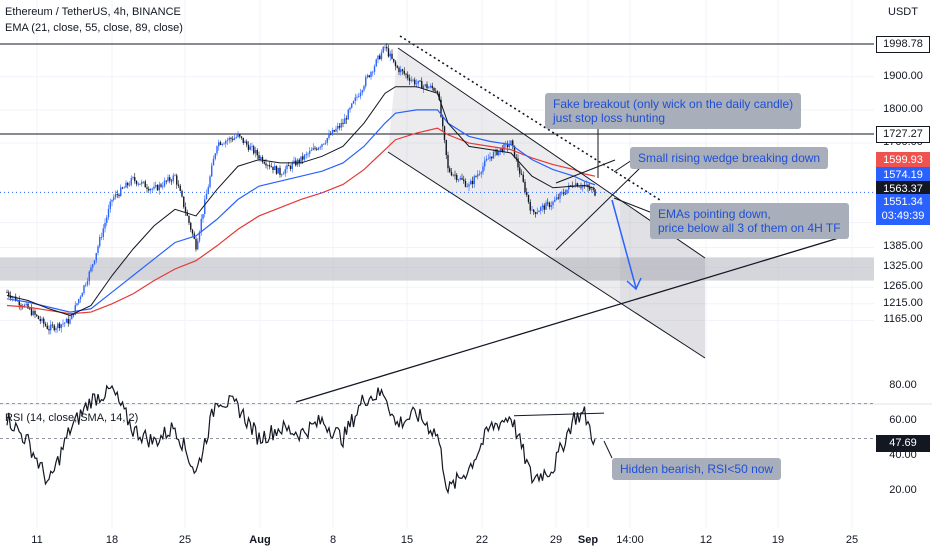 The width and height of the screenshot is (932, 550). I want to click on time-axis-label: Sep, so click(588, 540).